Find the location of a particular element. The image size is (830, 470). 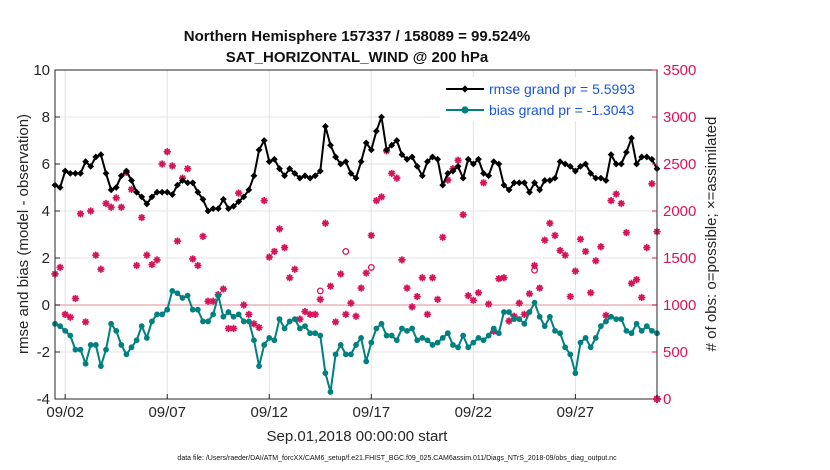

right-axis: 0 500 1000 1500 2000 2500 3000 3500 is located at coordinates (674, 235).